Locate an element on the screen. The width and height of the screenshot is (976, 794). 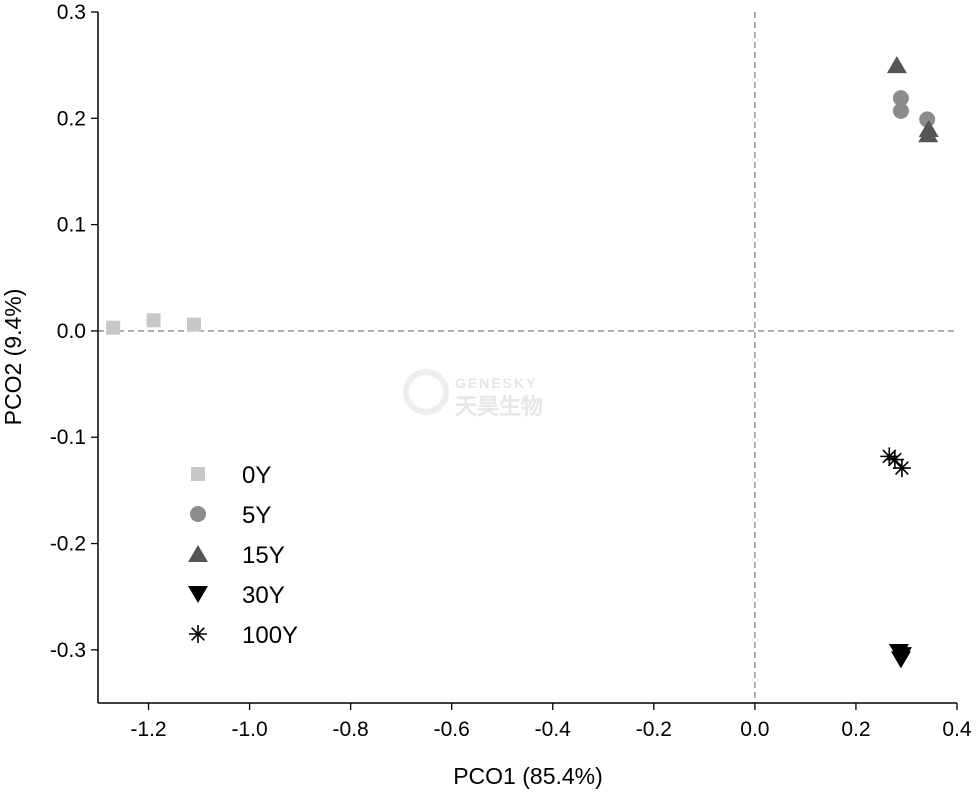
watermark-logo-icon is located at coordinates (426, 392).